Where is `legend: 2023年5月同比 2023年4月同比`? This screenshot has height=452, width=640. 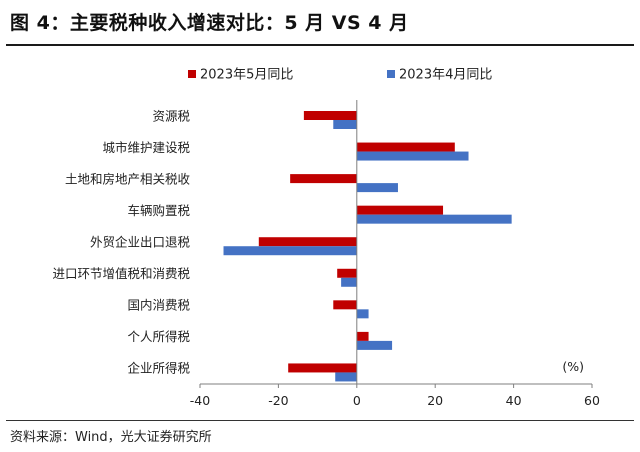
legend: 2023年5月同比 2023年4月同比 is located at coordinates (340, 75).